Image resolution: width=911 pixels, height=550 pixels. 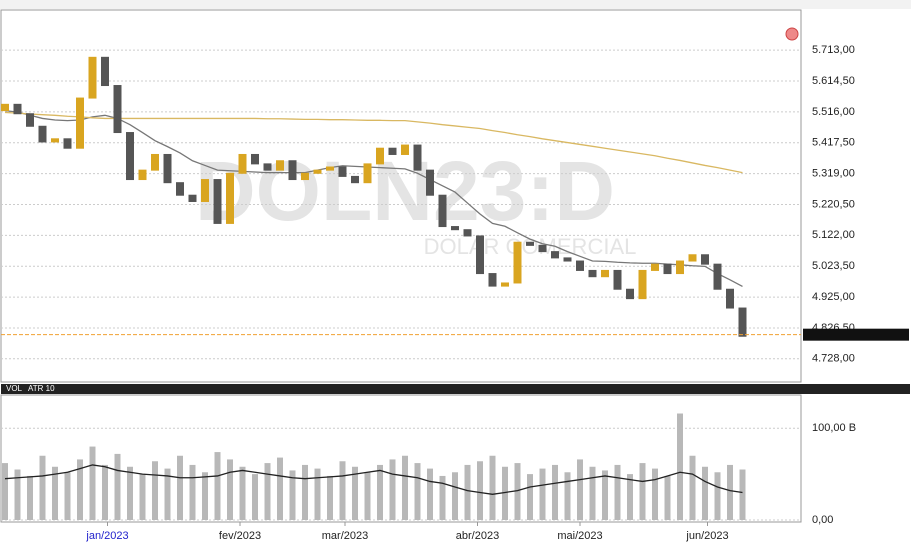 I want to click on y-tick-label: 100,00 B, so click(x=834, y=428).